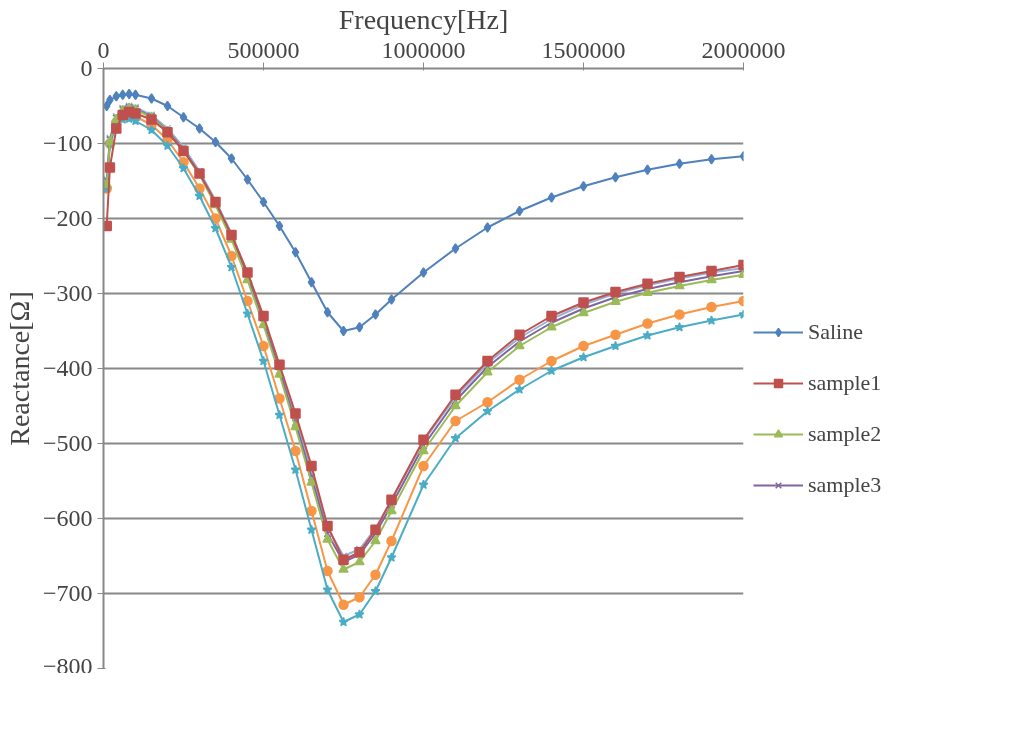 Image resolution: width=1024 pixels, height=742 pixels. Describe the element at coordinates (86, 68) in the screenshot. I see `y-tick-label: 0` at that location.